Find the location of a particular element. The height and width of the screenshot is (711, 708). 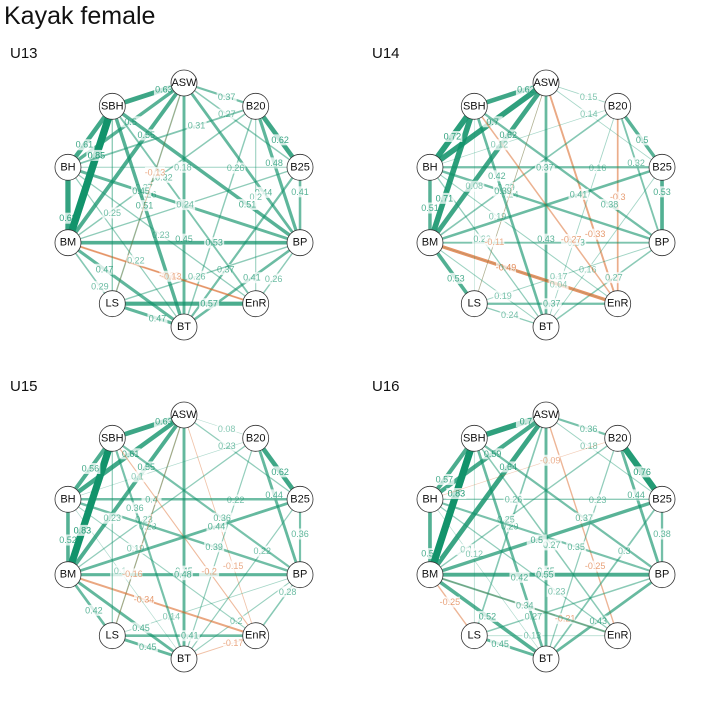

edge-weight-label: 0.1 is located at coordinates (120, 571).